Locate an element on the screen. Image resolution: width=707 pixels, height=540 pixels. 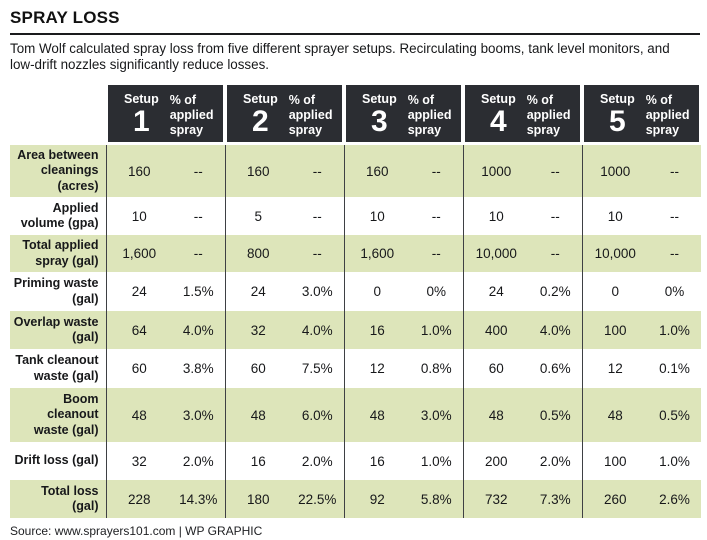
value-cell: 100 is located at coordinates (614, 330).